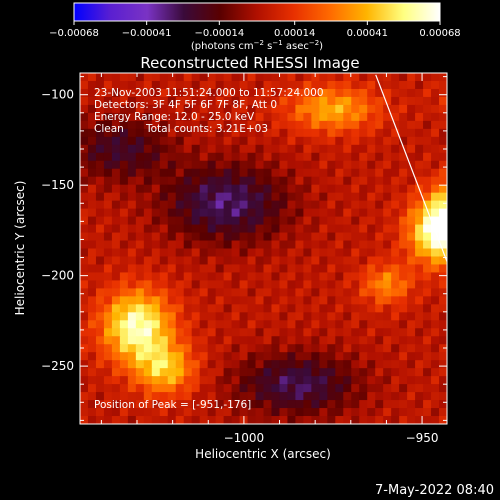  What do you see at coordinates (57, 185) in the screenshot?
I see `y-tick-label: −150` at bounding box center [57, 185].